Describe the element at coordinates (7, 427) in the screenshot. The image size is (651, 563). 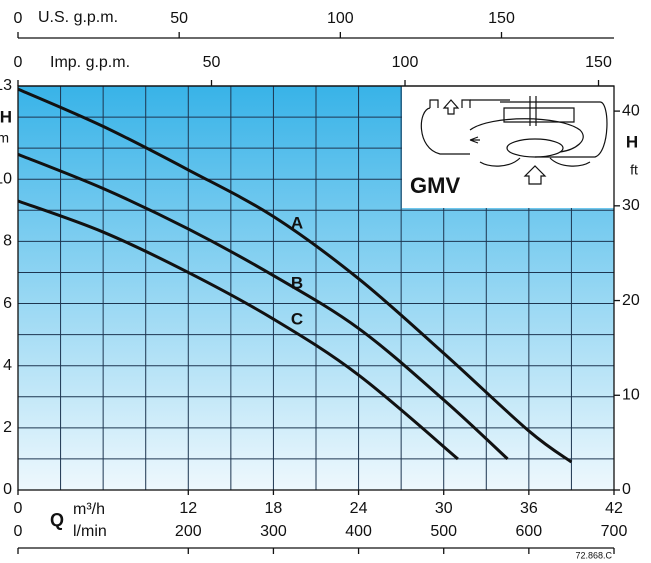
I see `y-tick-label: 2` at that location.